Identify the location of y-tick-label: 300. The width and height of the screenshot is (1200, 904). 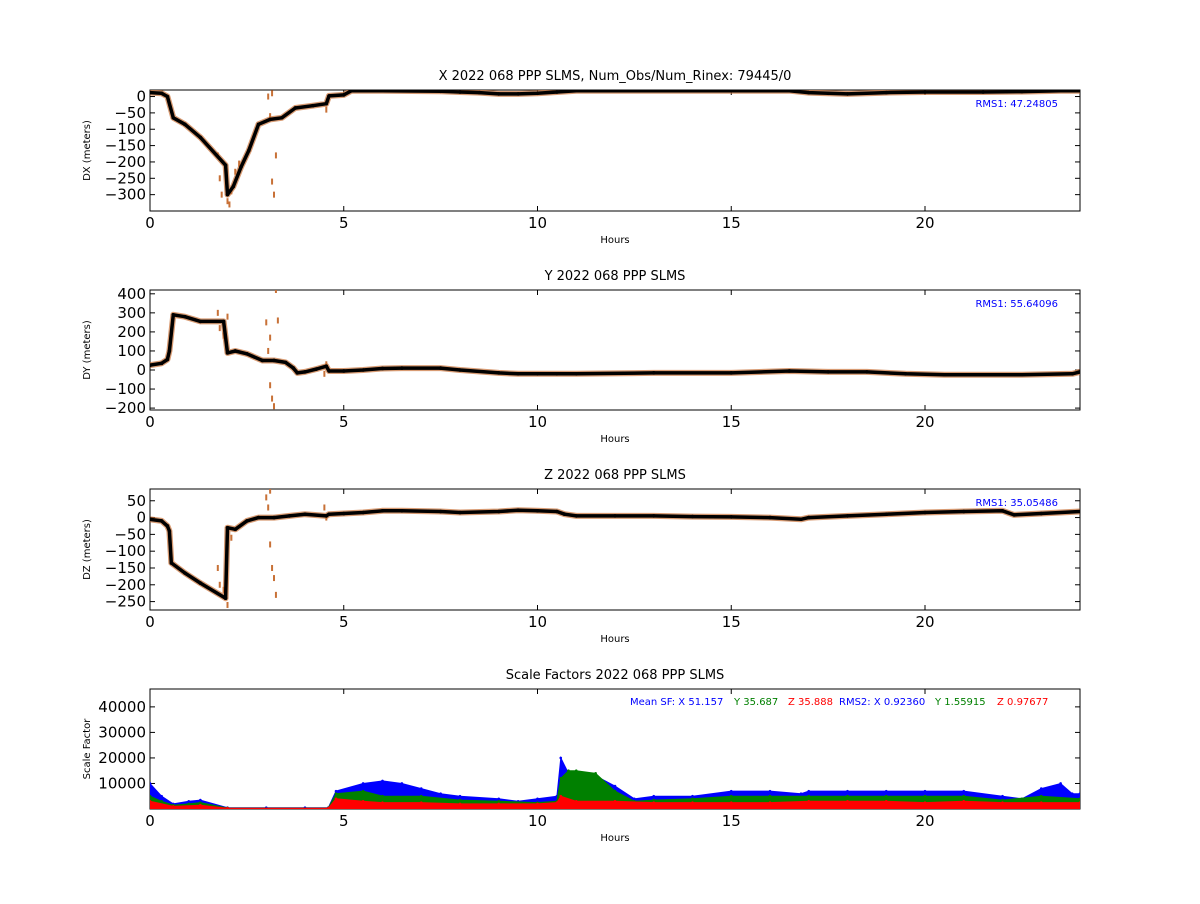
(131, 313).